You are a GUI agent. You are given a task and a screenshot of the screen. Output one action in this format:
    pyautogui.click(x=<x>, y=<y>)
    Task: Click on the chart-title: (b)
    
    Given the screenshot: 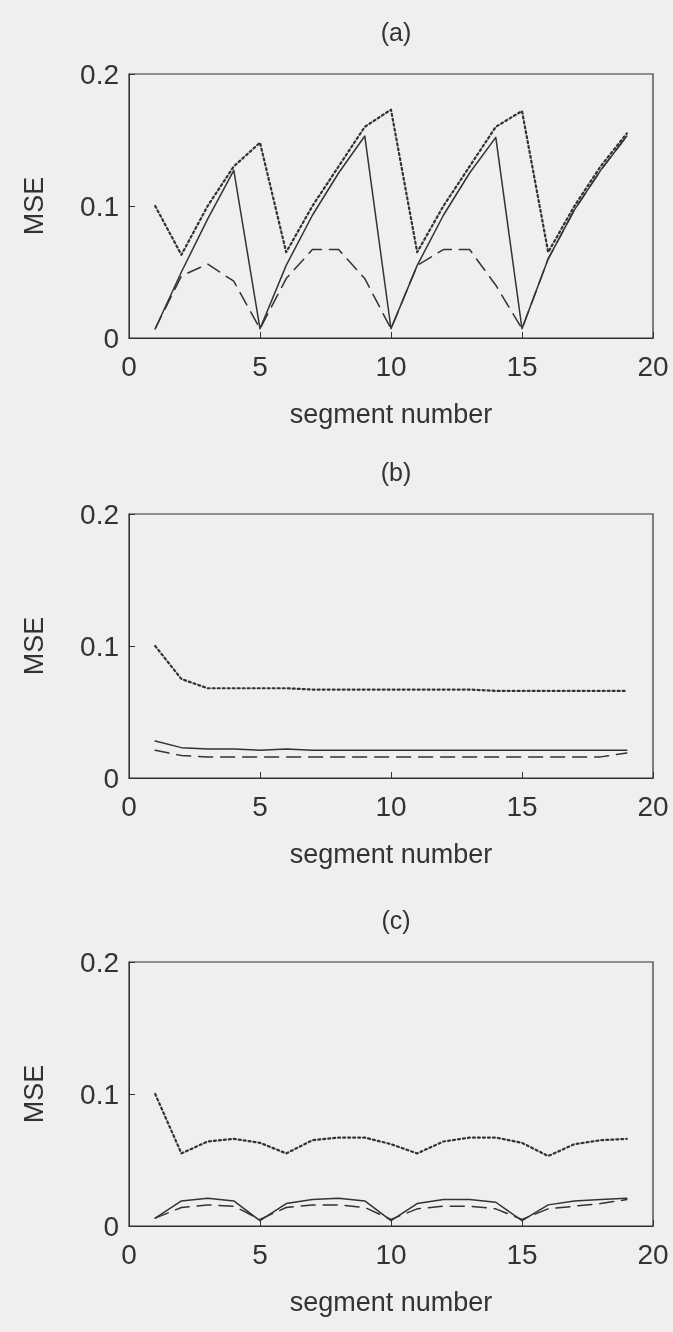 What is the action you would take?
    pyautogui.click(x=396, y=471)
    